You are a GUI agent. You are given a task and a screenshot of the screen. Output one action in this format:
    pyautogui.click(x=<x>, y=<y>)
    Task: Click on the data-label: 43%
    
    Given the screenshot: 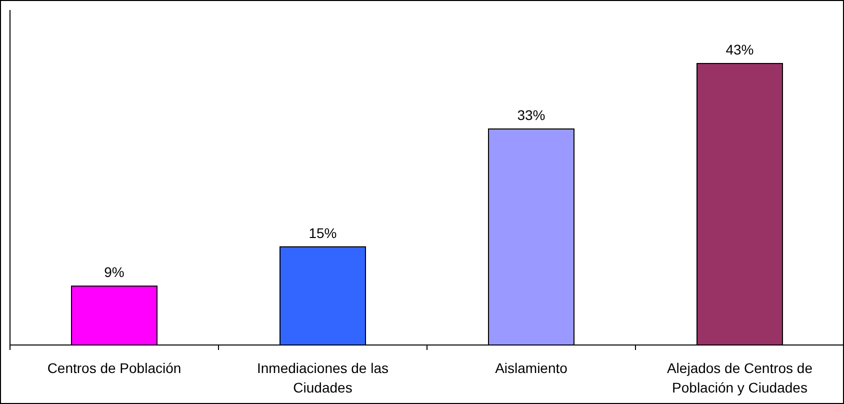 What is the action you would take?
    pyautogui.click(x=740, y=49)
    